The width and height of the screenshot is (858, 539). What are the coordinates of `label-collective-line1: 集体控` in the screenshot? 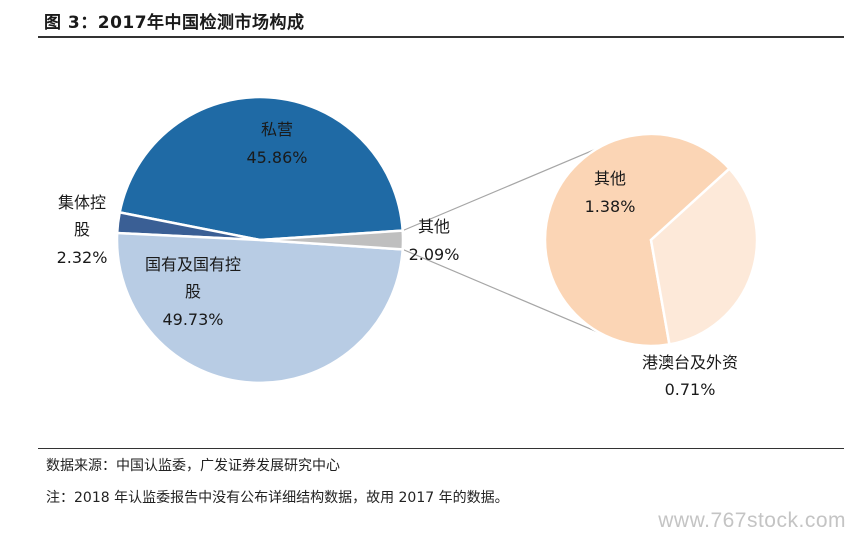 It's located at (82, 202).